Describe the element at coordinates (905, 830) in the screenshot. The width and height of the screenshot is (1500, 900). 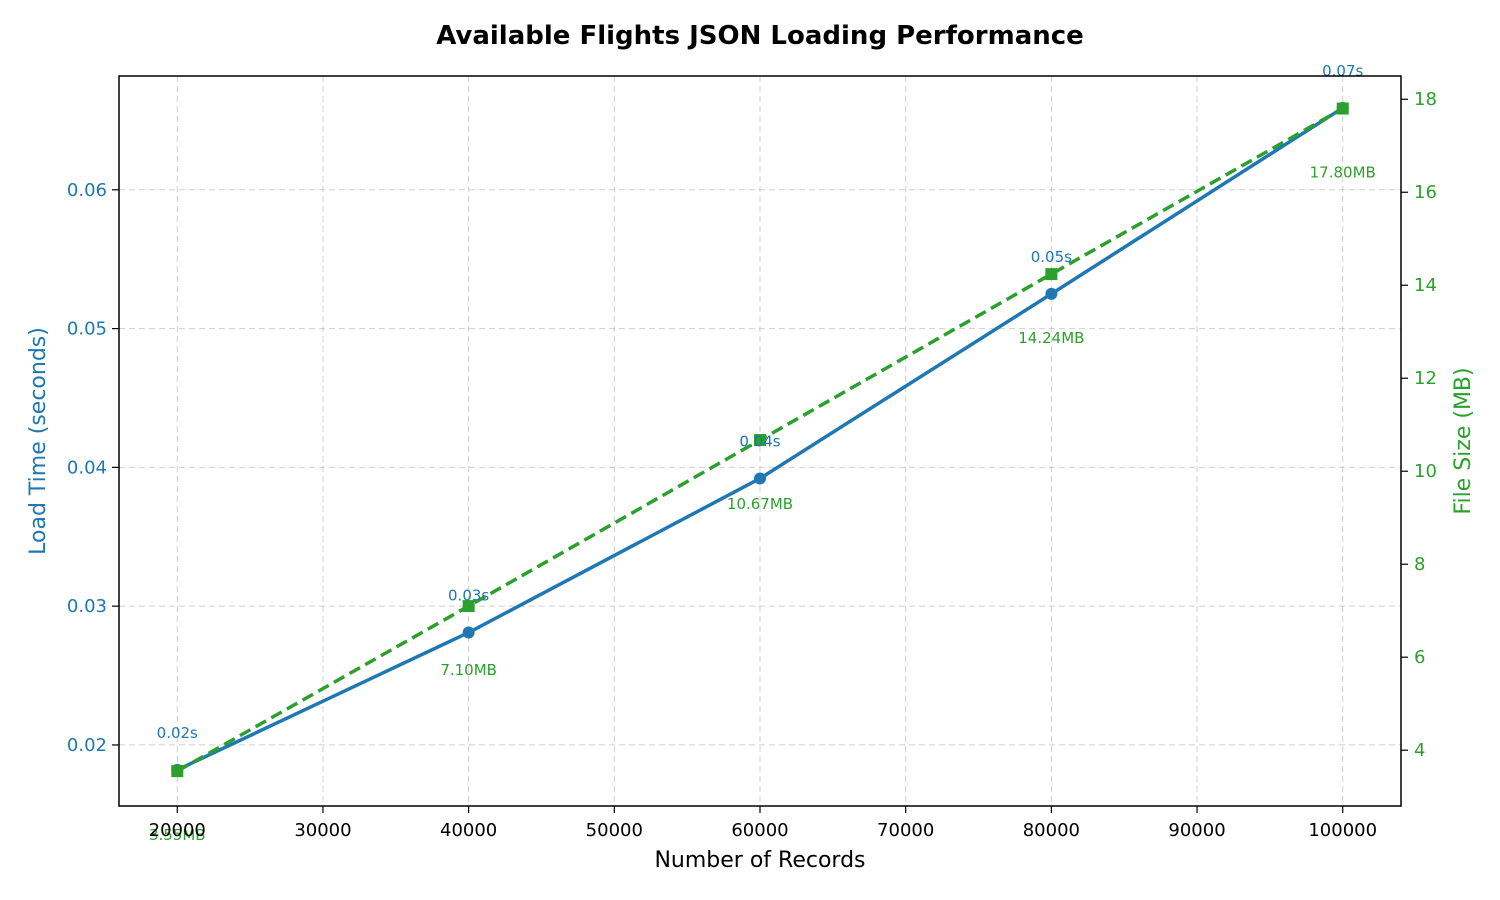
I see `x-tick-label: 70000` at that location.